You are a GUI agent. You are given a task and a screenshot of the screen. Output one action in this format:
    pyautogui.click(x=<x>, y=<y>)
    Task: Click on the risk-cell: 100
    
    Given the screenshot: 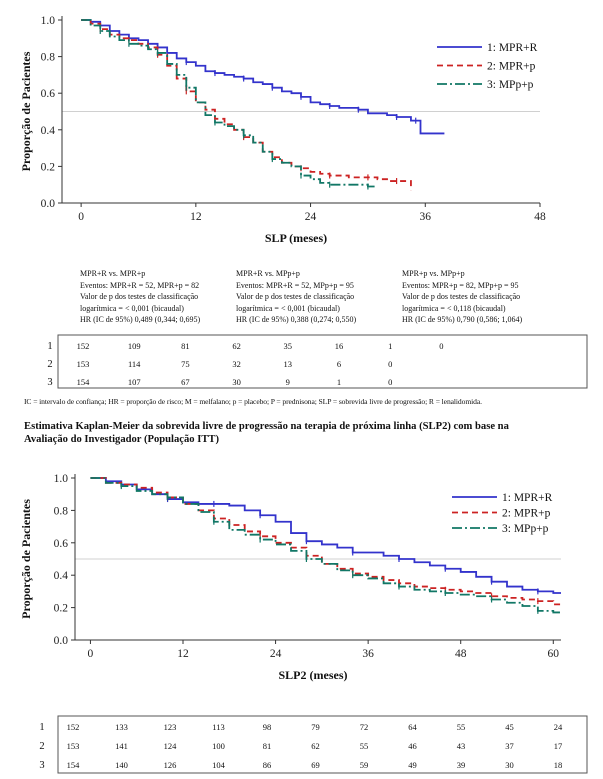 What is the action you would take?
    pyautogui.click(x=218, y=746)
    